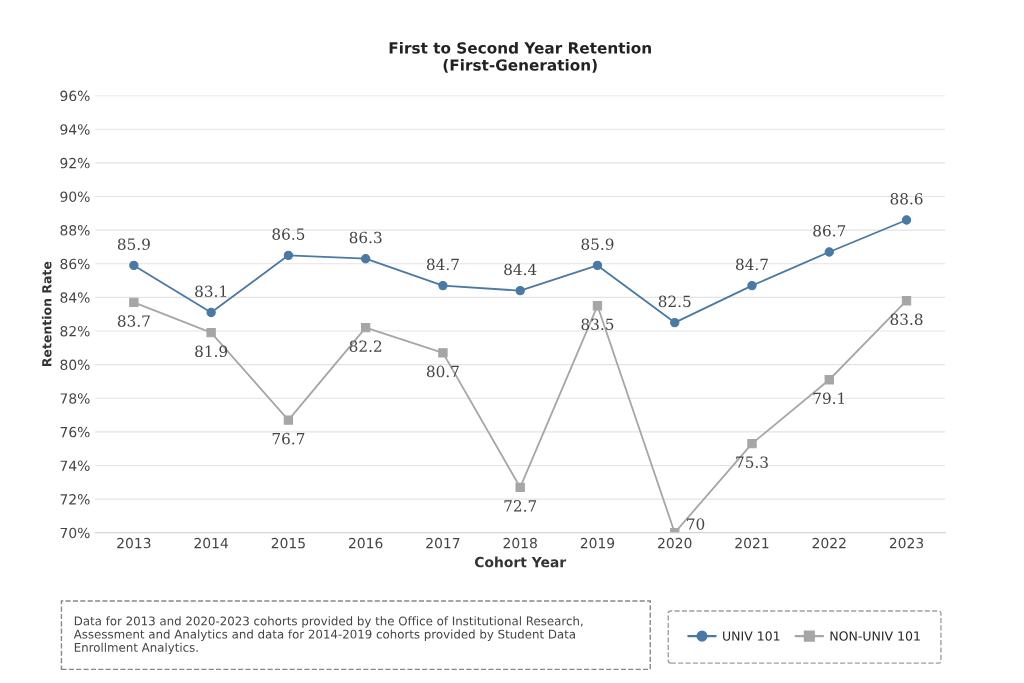 The height and width of the screenshot is (683, 1024). I want to click on x-tick-label: 2019, so click(597, 543).